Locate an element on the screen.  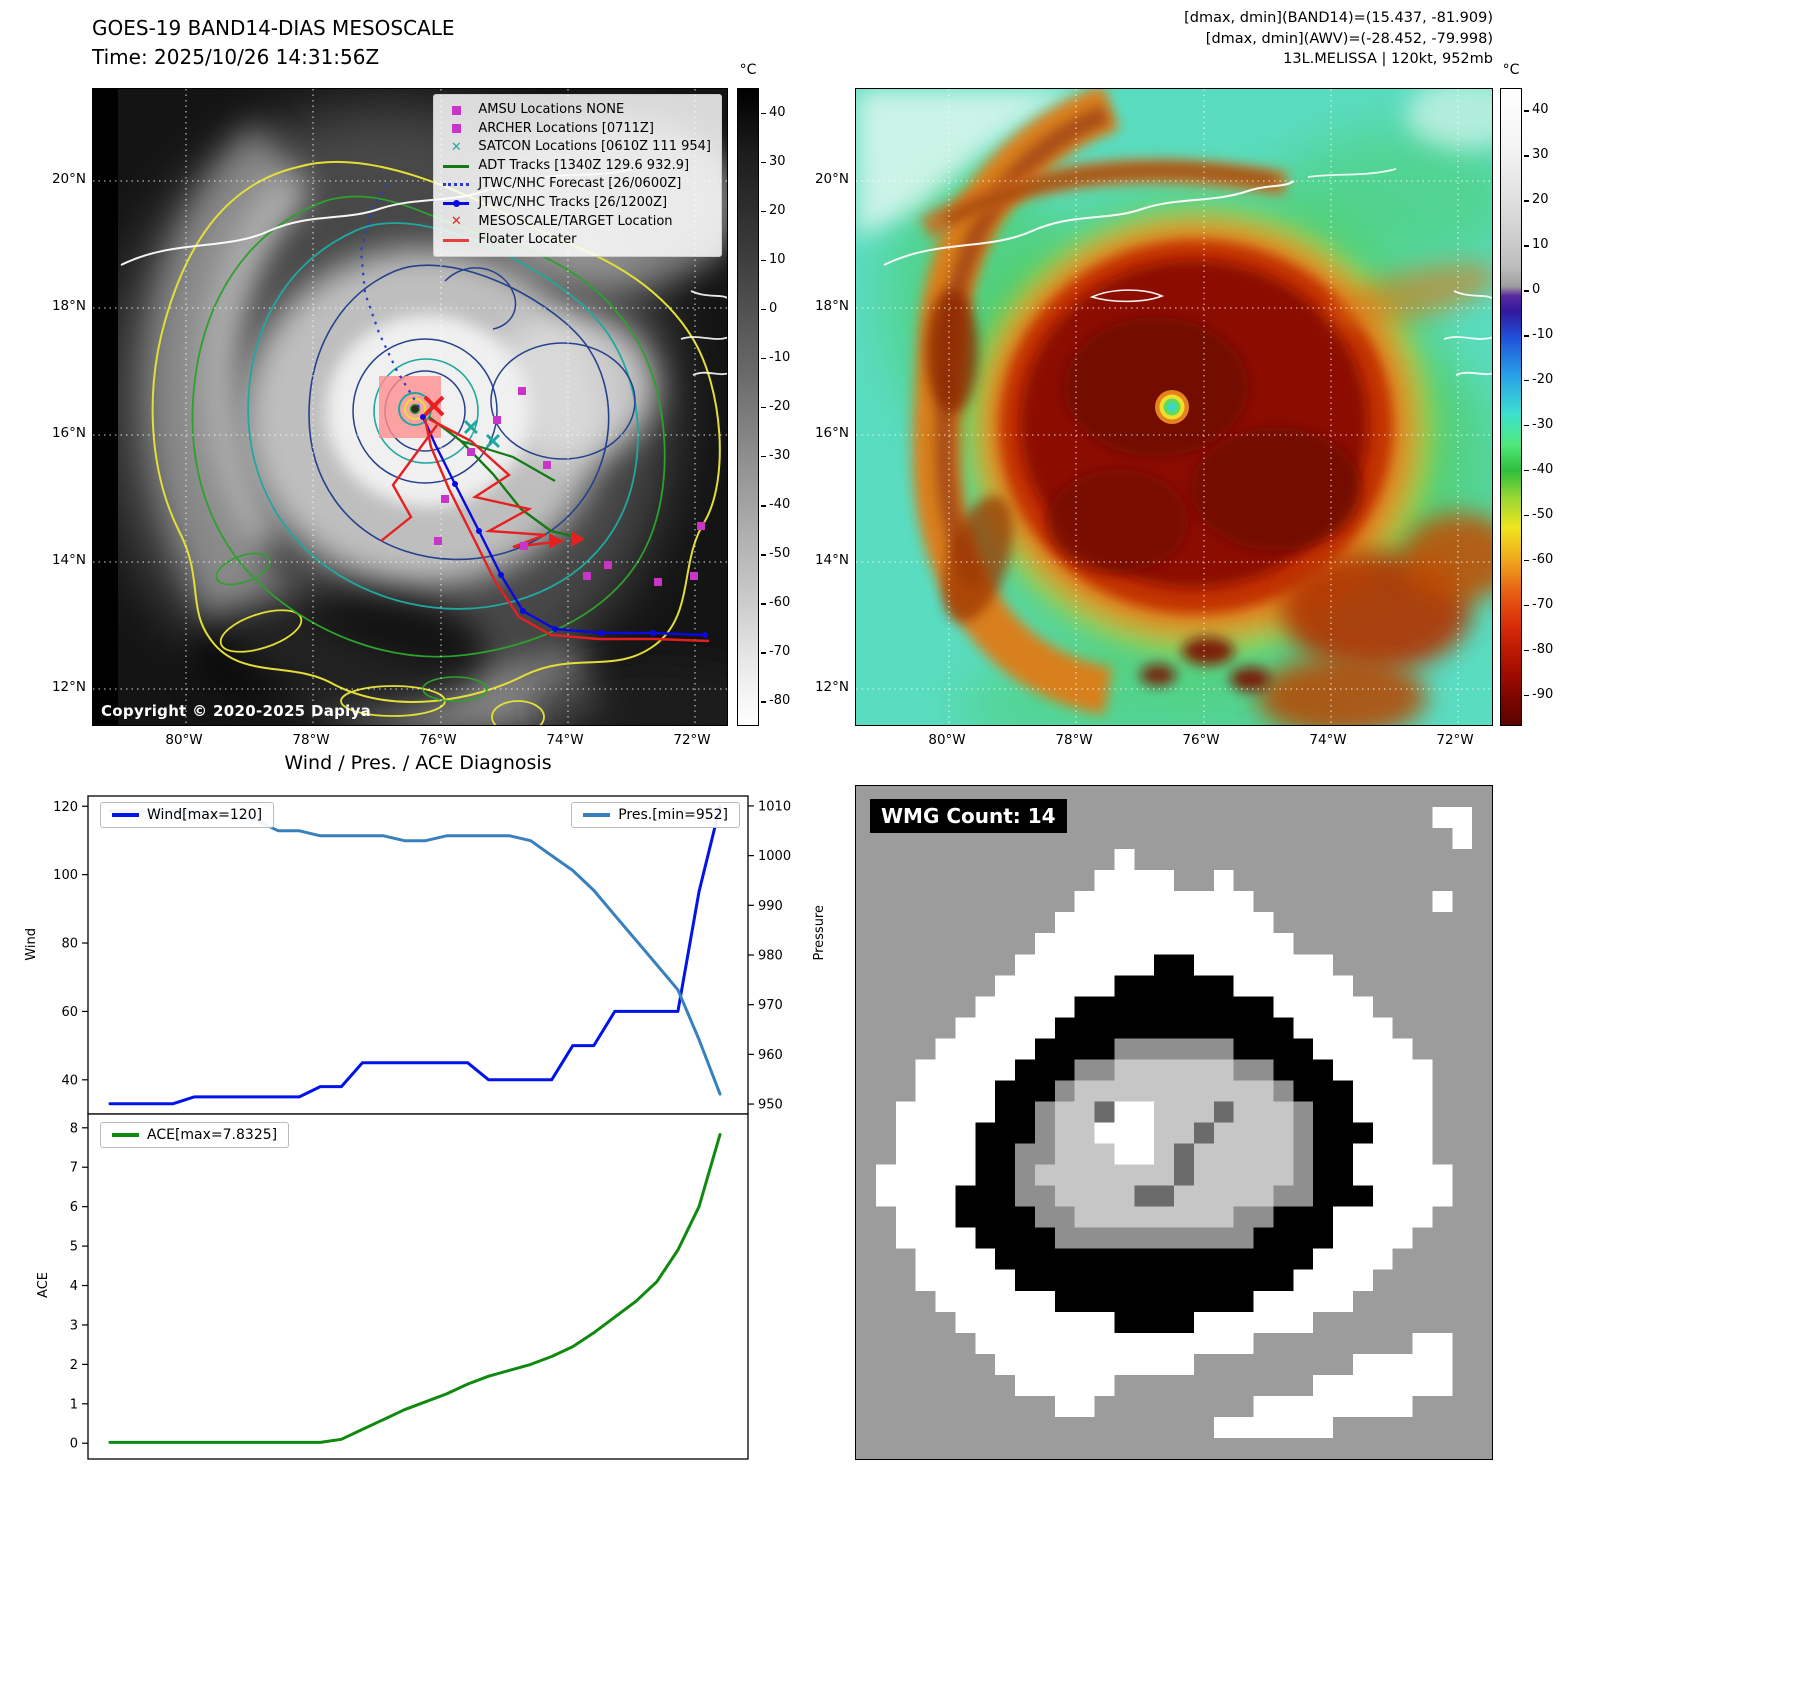
adt-track is located at coordinates (507, 478).